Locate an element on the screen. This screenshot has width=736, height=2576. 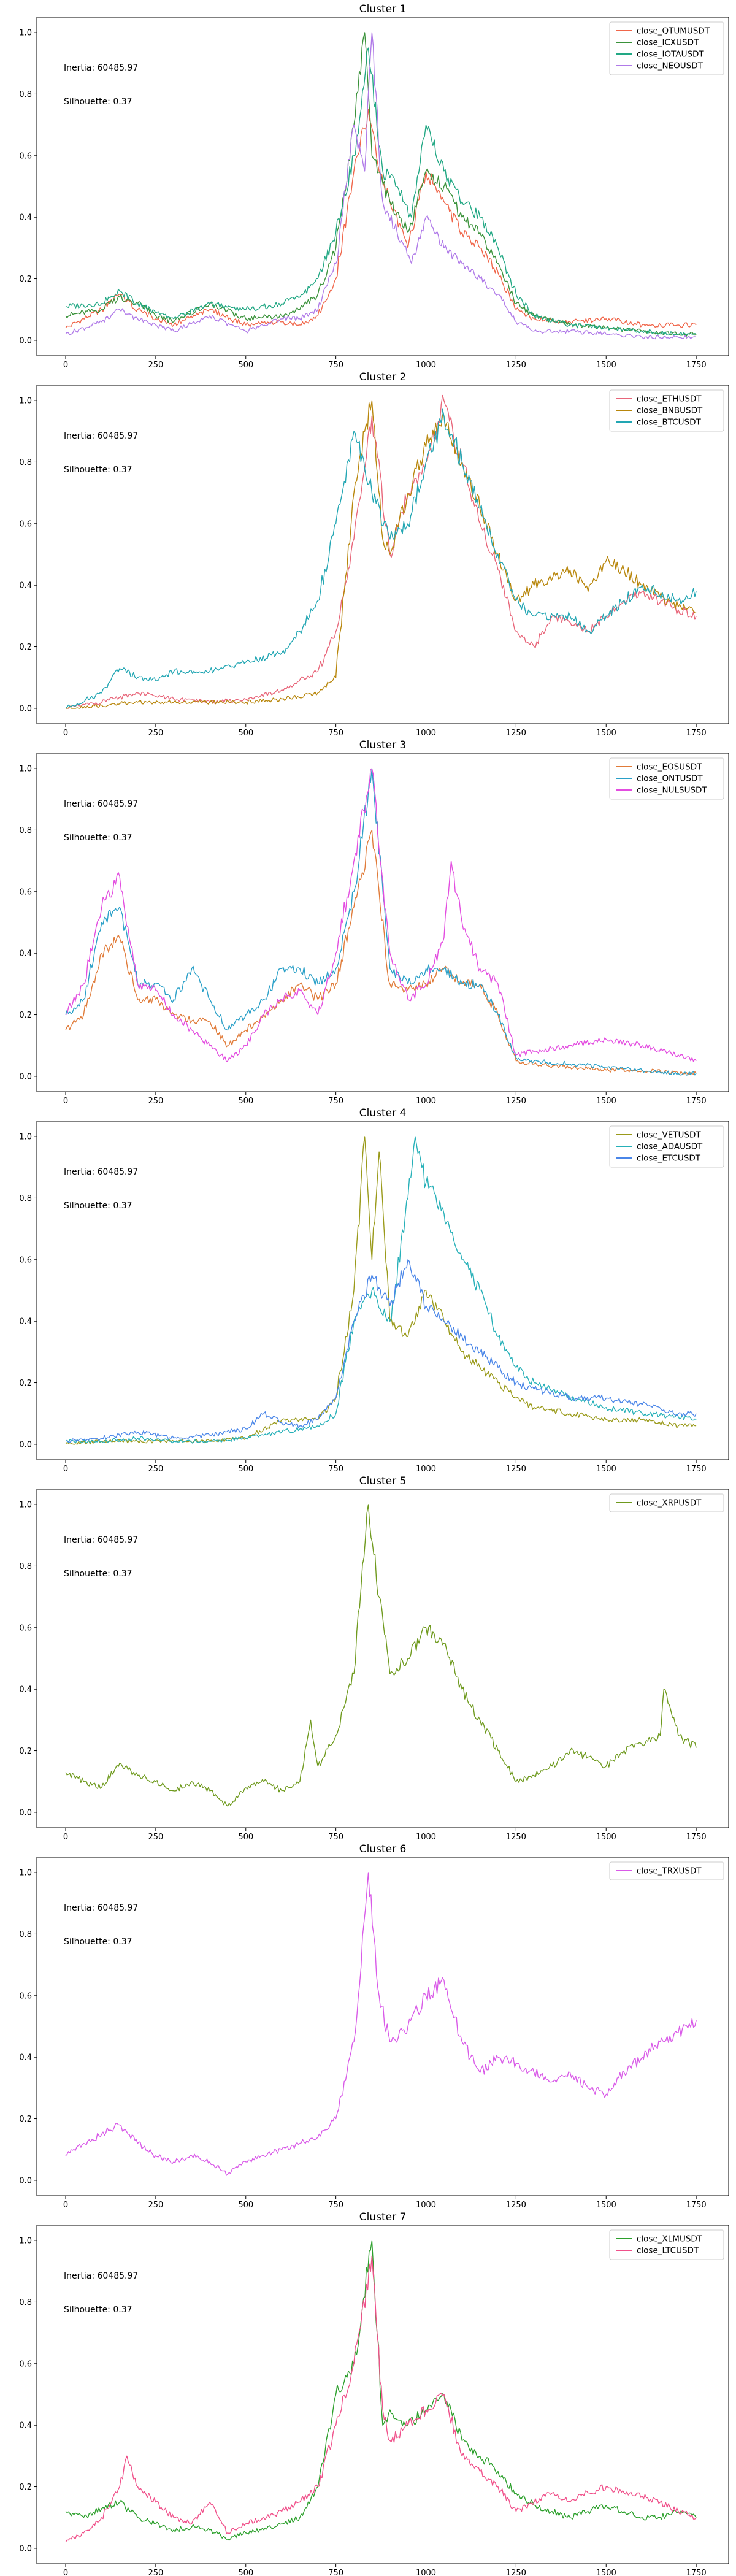
legend-label: close_IOTAUSDT is located at coordinates (670, 54).